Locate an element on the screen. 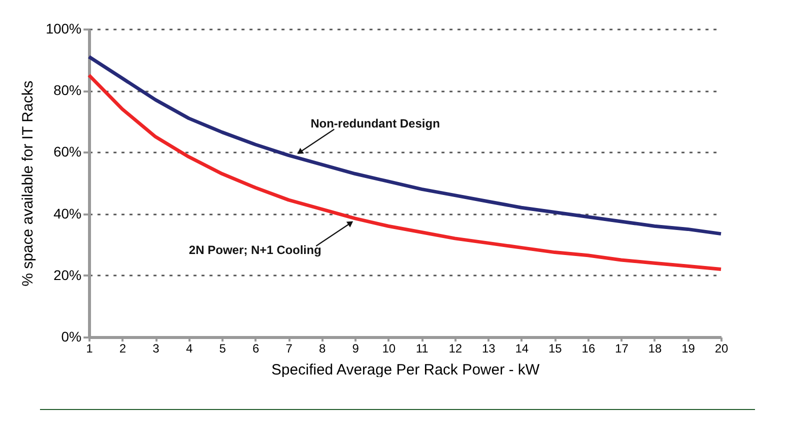 The height and width of the screenshot is (436, 788). y-tick-label: 40% is located at coordinates (67, 213).